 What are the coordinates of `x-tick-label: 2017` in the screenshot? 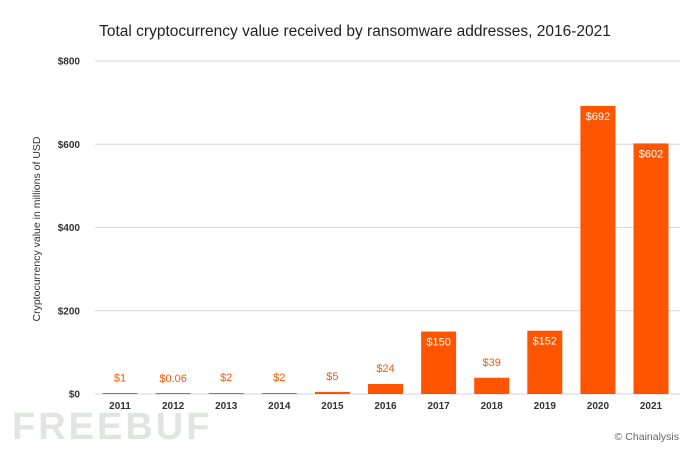 It's located at (438, 406).